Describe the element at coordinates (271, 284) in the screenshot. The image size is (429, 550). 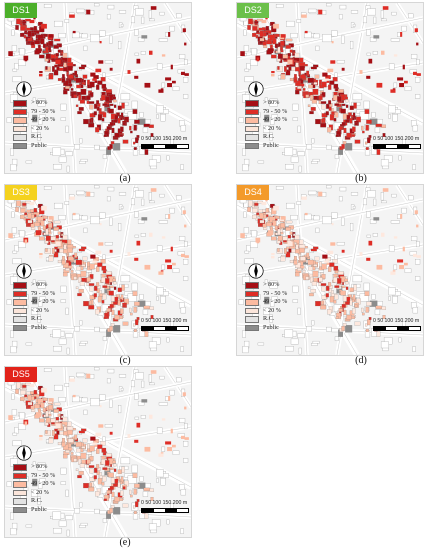
I see `legend-label: > 80%` at that location.